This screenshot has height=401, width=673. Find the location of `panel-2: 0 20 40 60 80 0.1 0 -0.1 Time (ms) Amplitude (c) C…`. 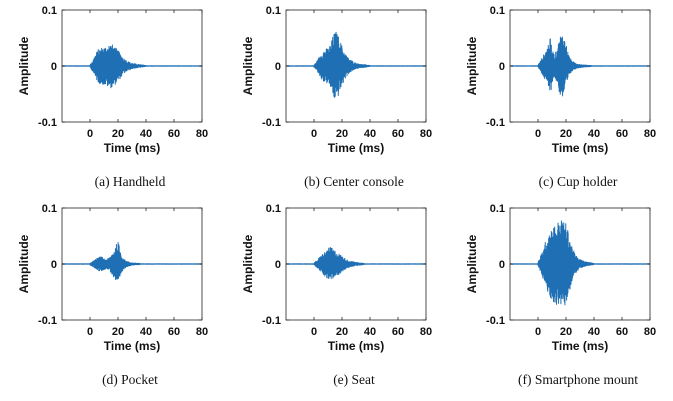

panel-2: 0 20 40 60 80 0.1 0 -0.1 Time (ms) Amplitude (c) C… is located at coordinates (560, 97).